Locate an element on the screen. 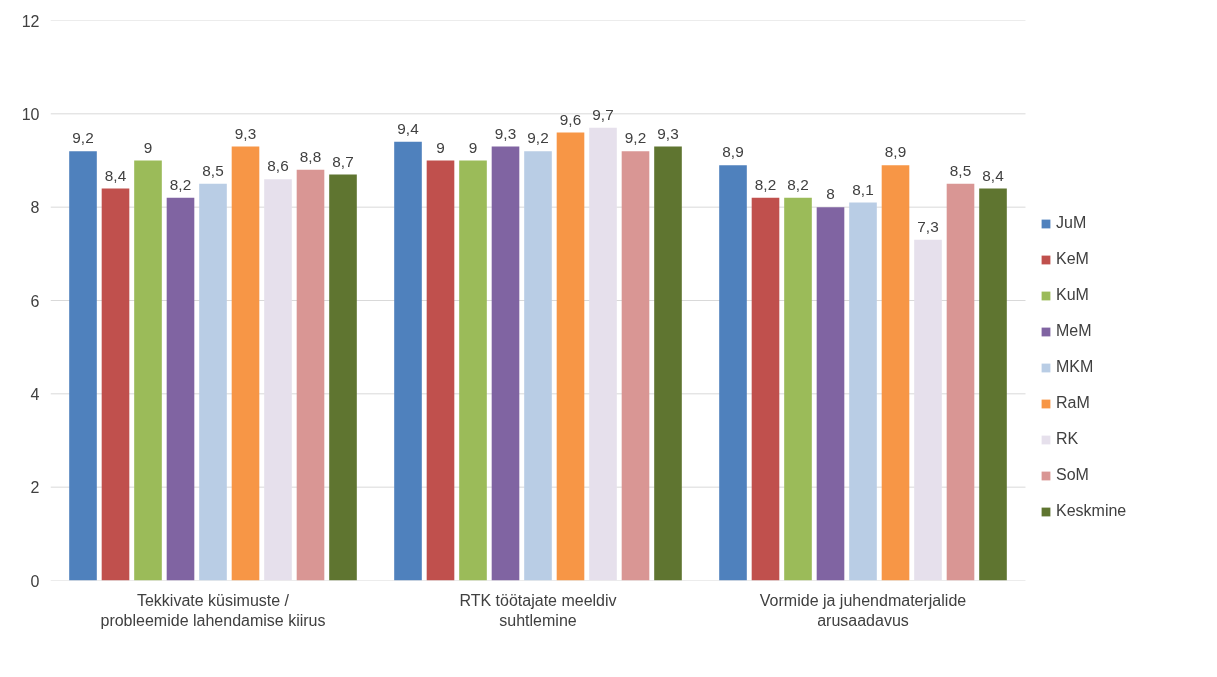 This screenshot has height=677, width=1217. data-label: 8,7 is located at coordinates (343, 161).